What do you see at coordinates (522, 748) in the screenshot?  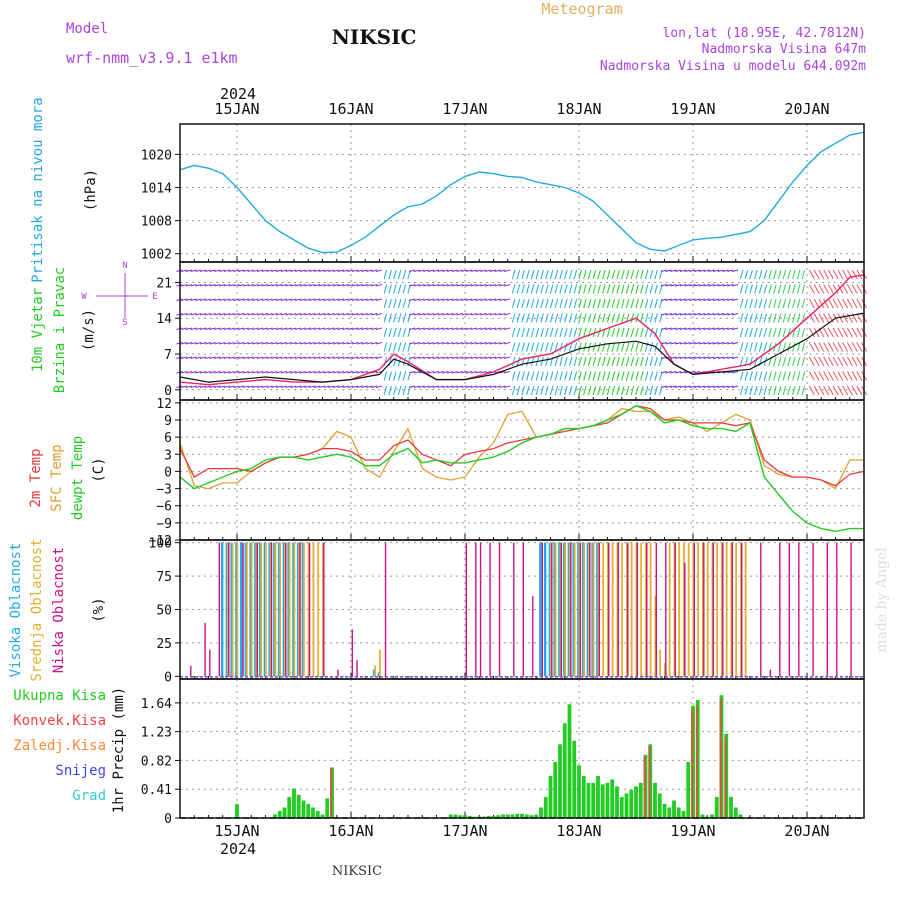 I see `panel-border` at bounding box center [522, 748].